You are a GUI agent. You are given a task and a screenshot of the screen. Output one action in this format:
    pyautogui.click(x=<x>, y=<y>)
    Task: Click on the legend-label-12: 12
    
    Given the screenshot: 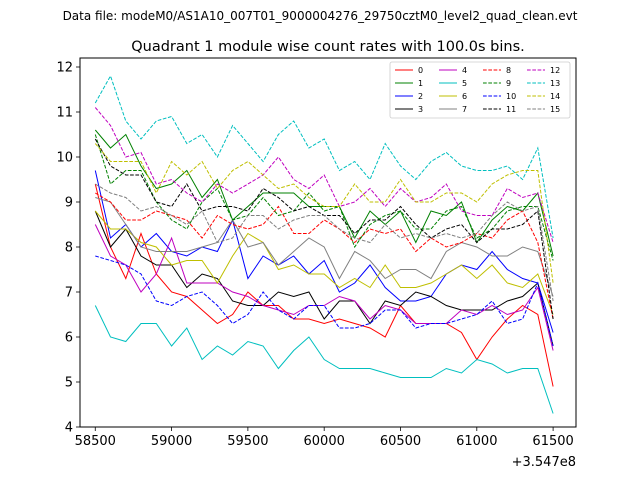 What is the action you would take?
    pyautogui.click(x=555, y=70)
    